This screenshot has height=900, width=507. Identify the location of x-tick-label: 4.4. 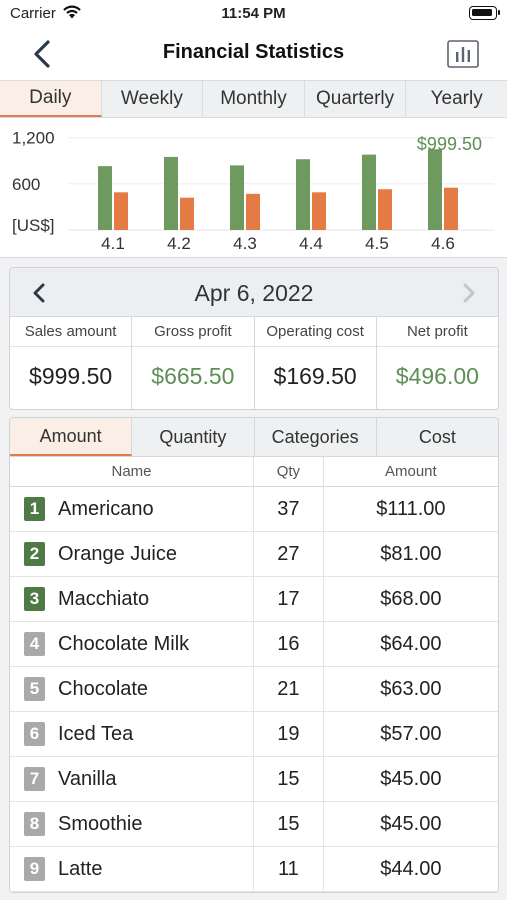
(311, 243).